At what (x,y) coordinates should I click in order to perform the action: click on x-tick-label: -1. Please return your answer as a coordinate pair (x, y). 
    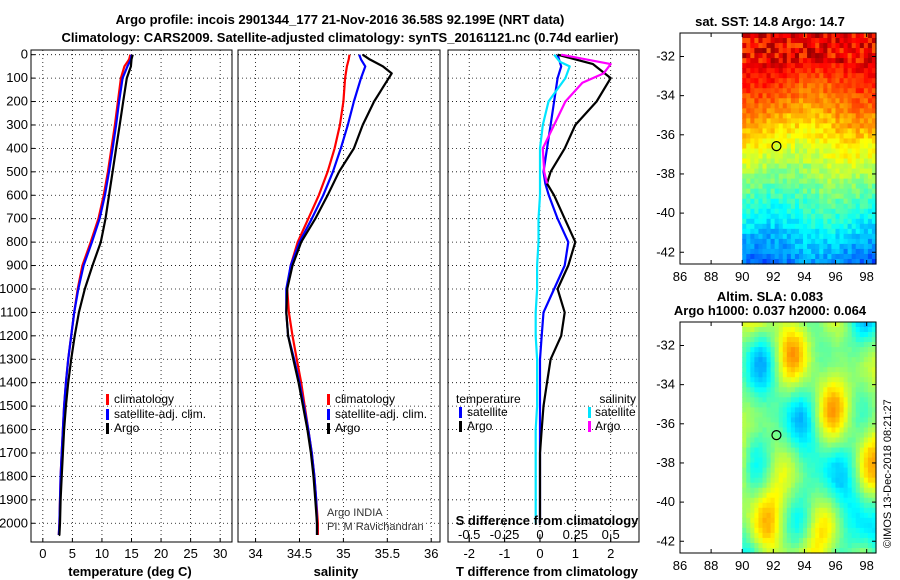
    Looking at the image, I should click on (505, 553).